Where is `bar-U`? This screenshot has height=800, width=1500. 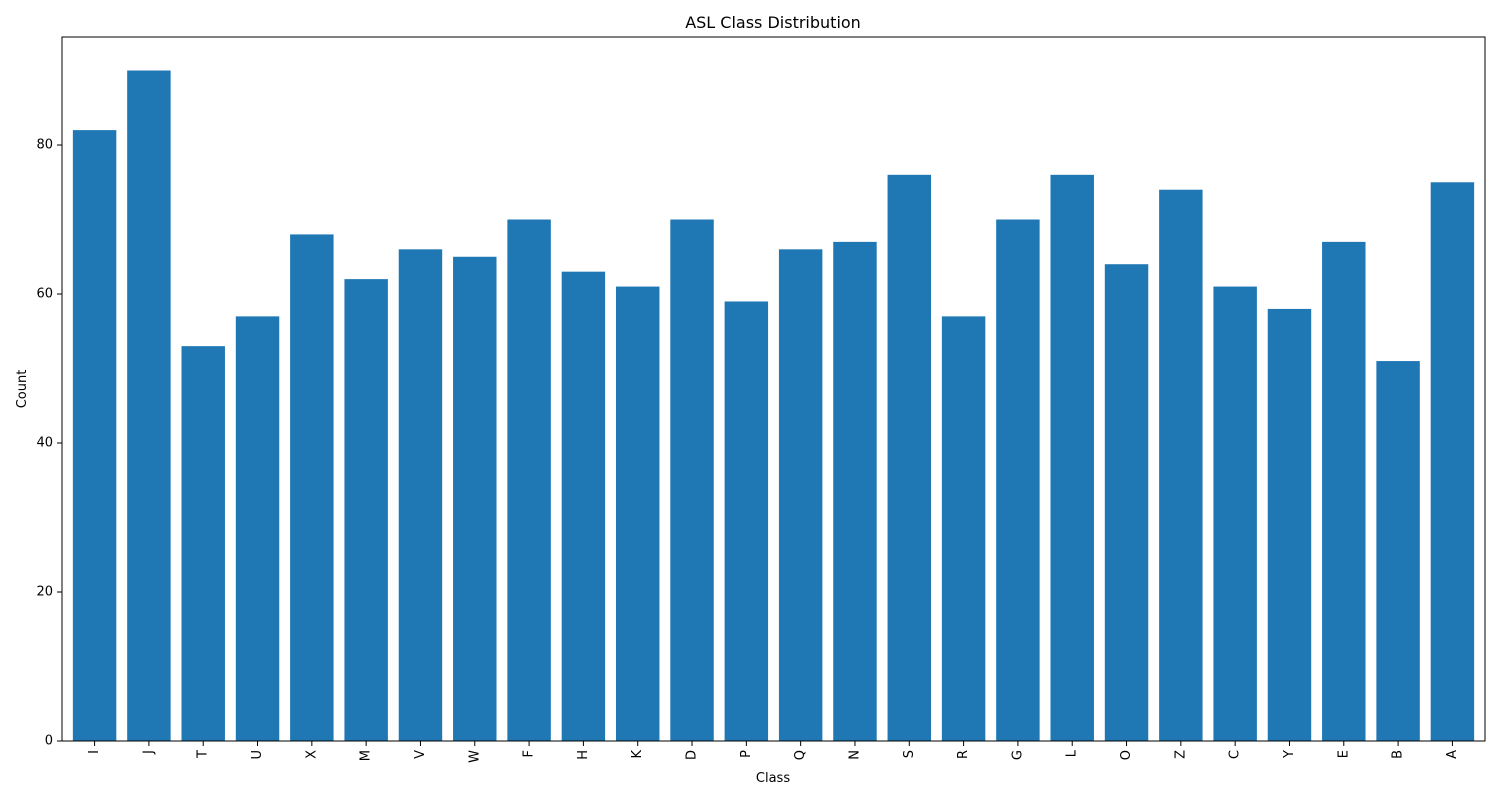
bar-U is located at coordinates (257, 528).